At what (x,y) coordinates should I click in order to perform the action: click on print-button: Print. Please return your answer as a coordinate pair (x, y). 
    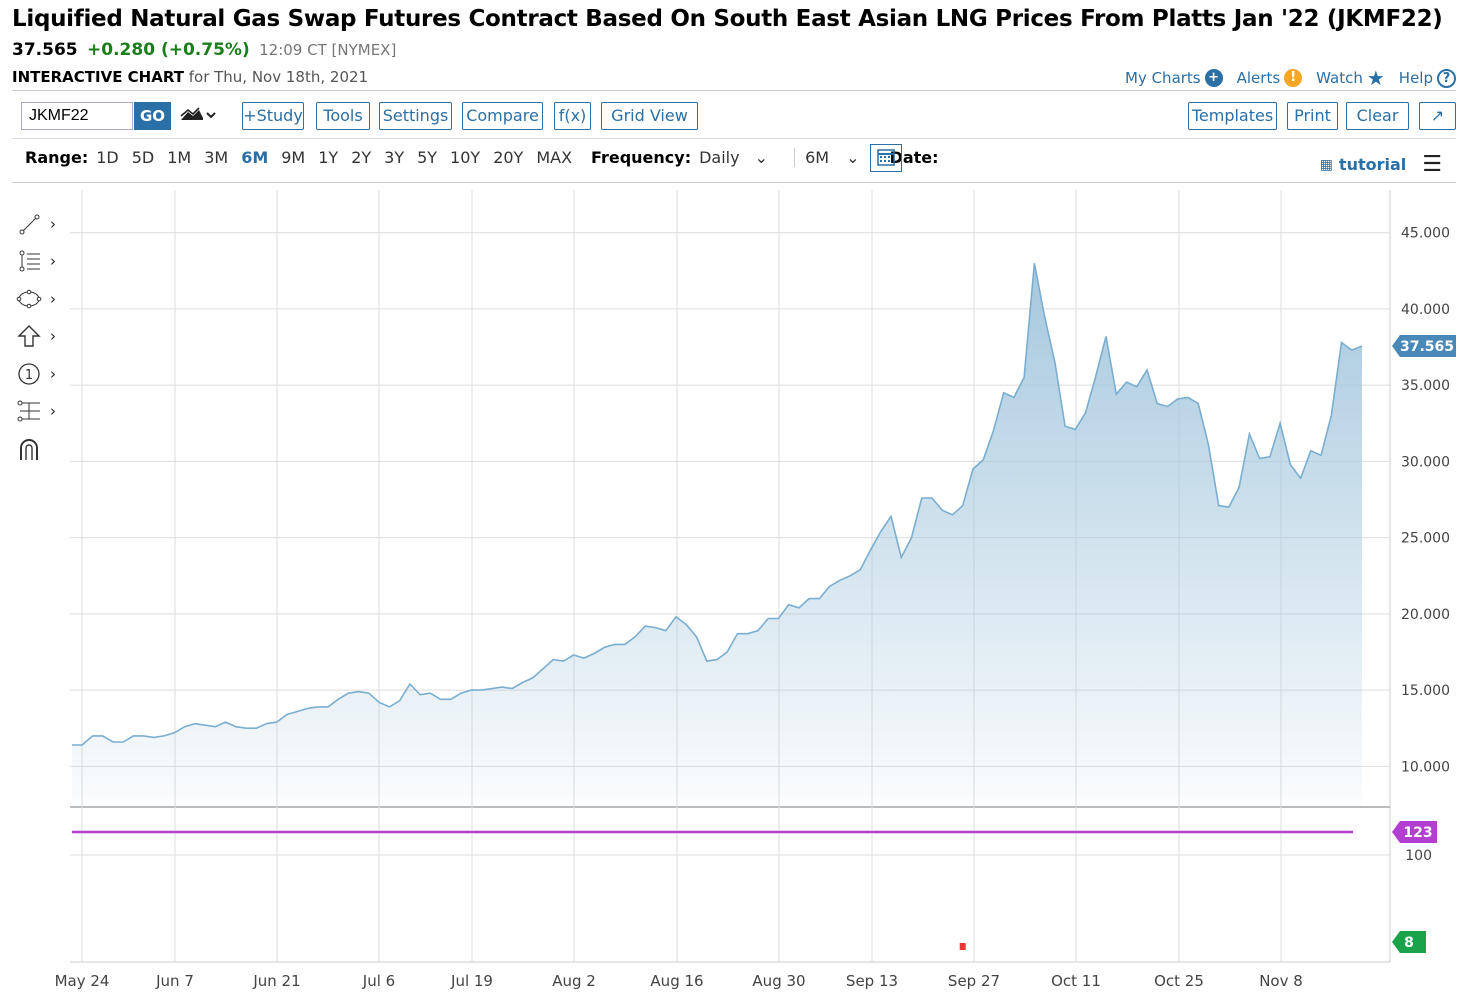
    Looking at the image, I should click on (1312, 116).